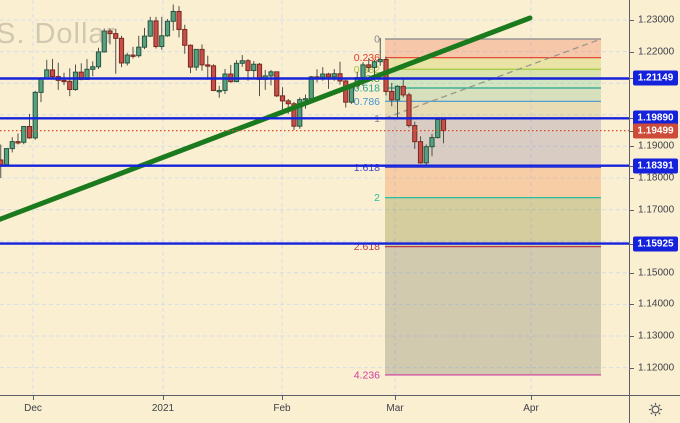  What do you see at coordinates (655, 131) in the screenshot?
I see `last-price-badge: 1.19499` at bounding box center [655, 131].